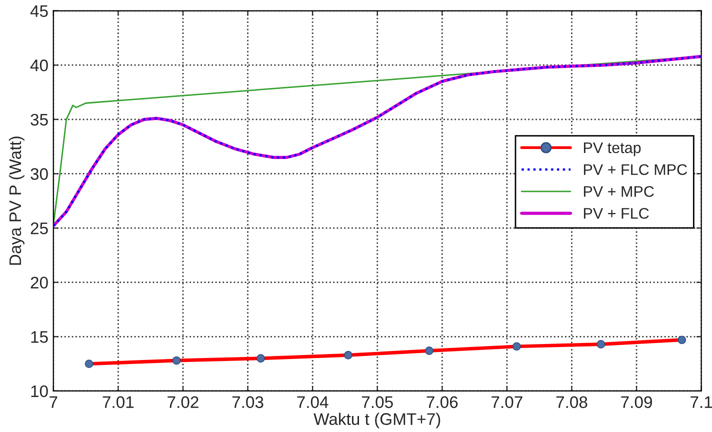 This screenshot has width=712, height=432. What do you see at coordinates (39, 228) in the screenshot?
I see `y-tick-label: 25` at bounding box center [39, 228].